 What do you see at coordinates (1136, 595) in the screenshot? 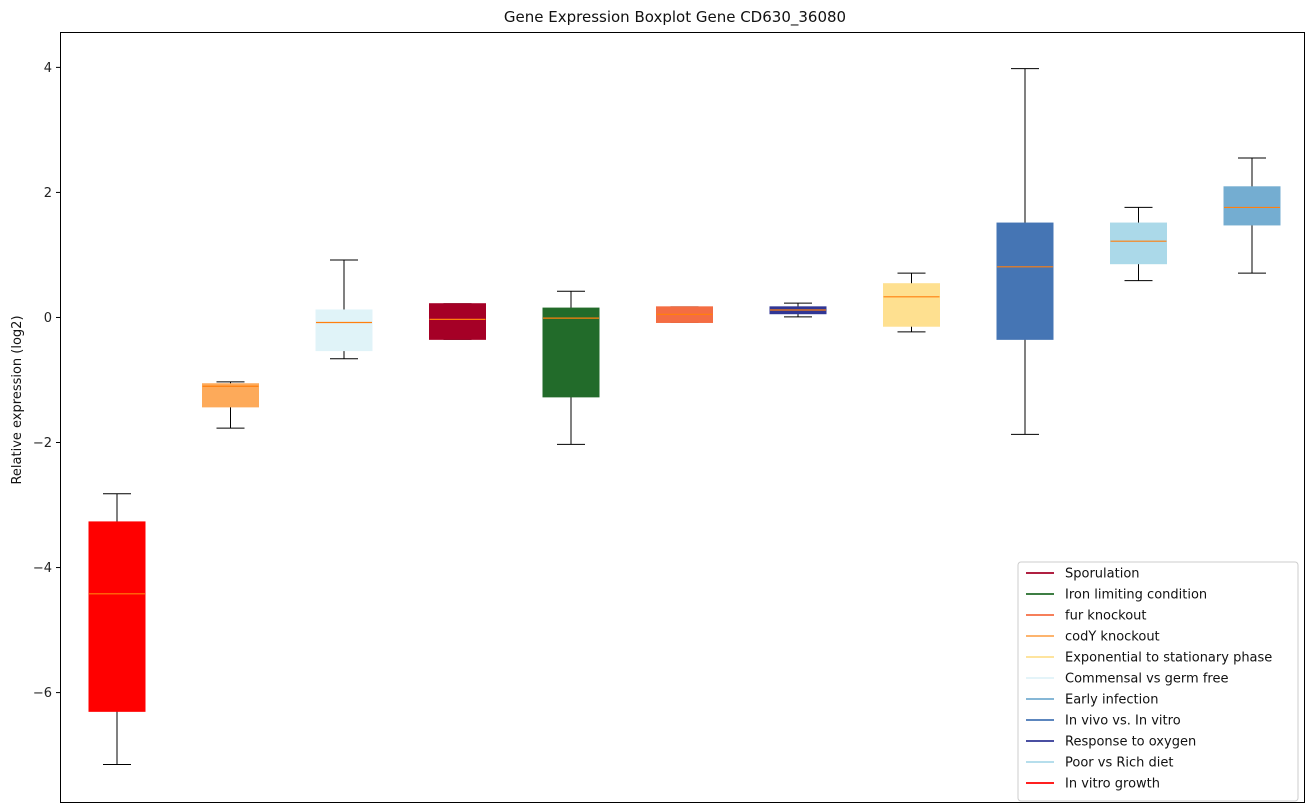
I see `legend-label: Iron limiting condition` at bounding box center [1136, 595].